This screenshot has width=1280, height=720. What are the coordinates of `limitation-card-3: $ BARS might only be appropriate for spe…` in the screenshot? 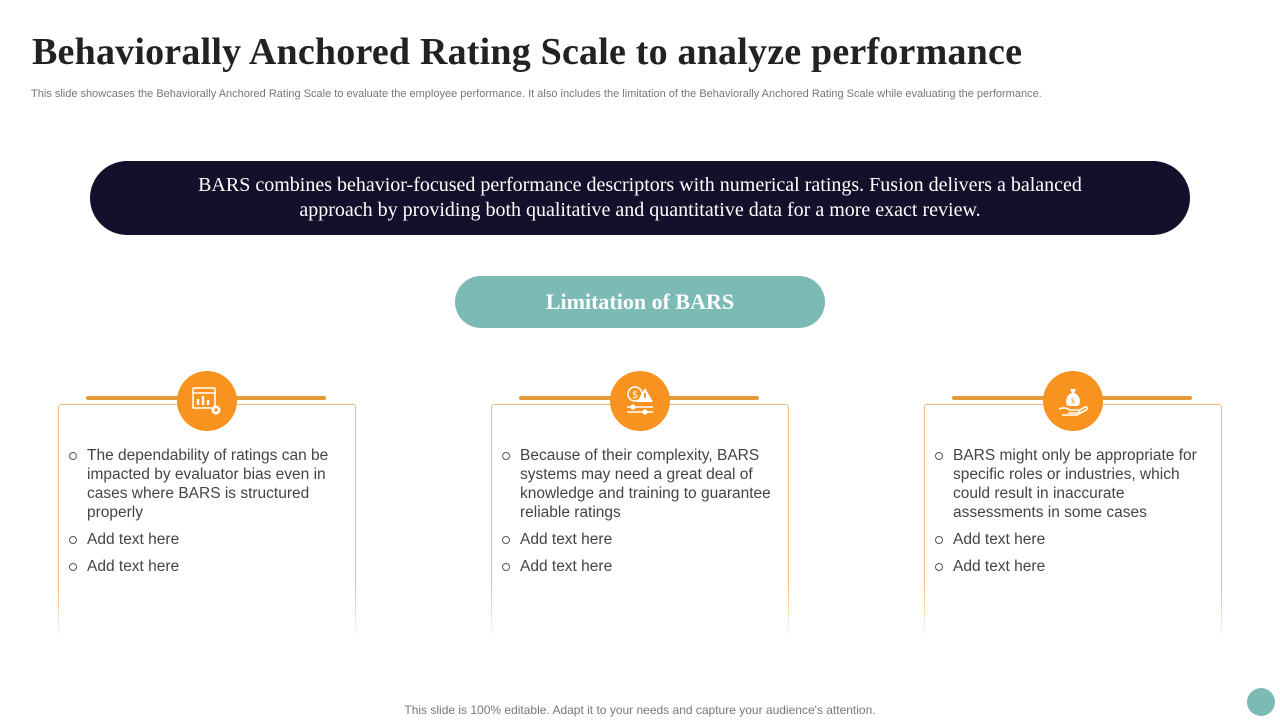 It's located at (1074, 505).